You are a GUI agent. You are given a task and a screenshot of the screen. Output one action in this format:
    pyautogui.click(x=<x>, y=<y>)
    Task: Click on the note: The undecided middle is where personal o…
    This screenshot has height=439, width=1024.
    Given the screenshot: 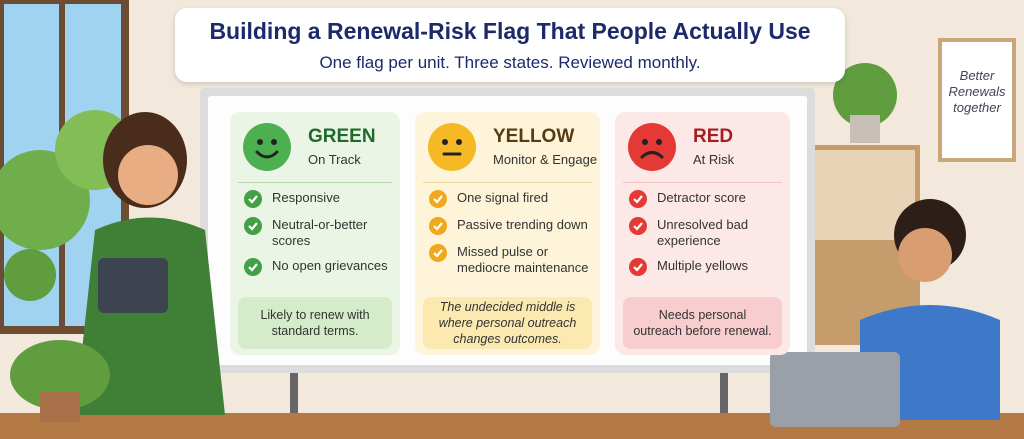 What is the action you would take?
    pyautogui.click(x=507, y=323)
    